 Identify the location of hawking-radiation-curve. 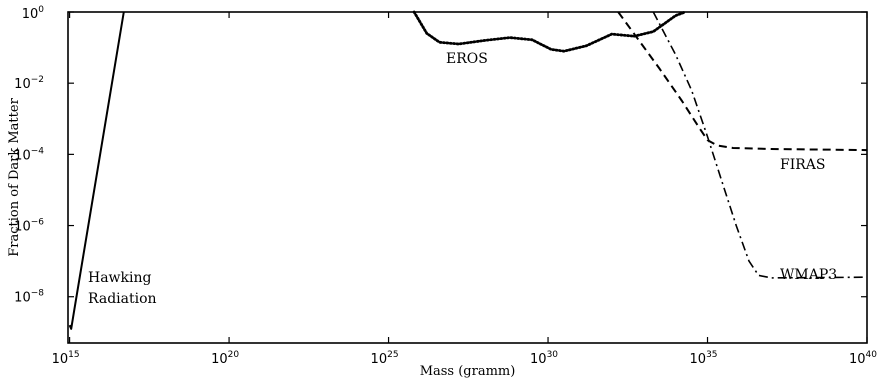
(96, 170).